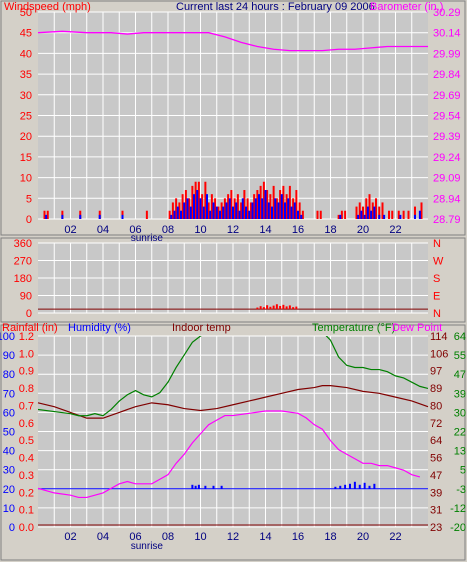  I want to click on temperature-tick-label: 23, so click(436, 528).